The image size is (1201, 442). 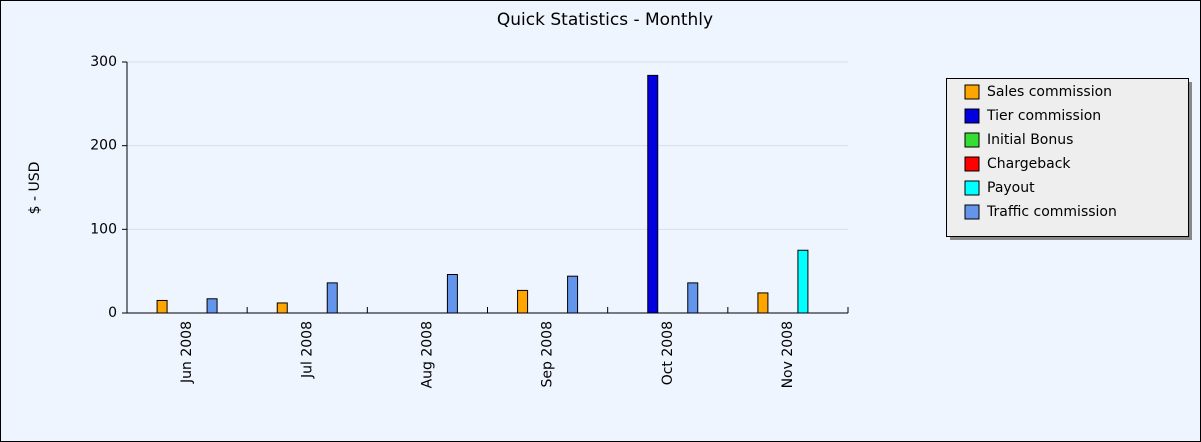 What do you see at coordinates (1029, 164) in the screenshot?
I see `legend-label: Chargeback` at bounding box center [1029, 164].